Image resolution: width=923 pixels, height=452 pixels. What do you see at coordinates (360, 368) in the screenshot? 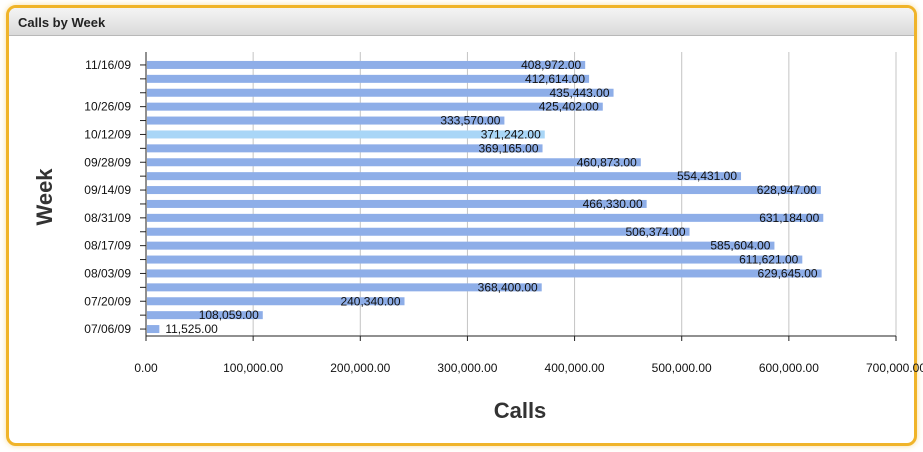
I see `x-tick-label: 200,000.00` at bounding box center [360, 368].